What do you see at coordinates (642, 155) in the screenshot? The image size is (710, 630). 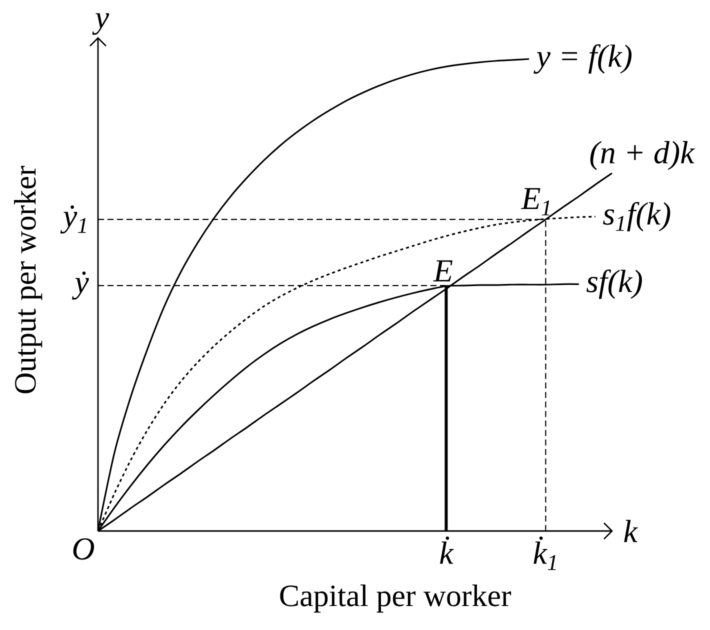 I see `series-label: (n + d)k` at bounding box center [642, 155].